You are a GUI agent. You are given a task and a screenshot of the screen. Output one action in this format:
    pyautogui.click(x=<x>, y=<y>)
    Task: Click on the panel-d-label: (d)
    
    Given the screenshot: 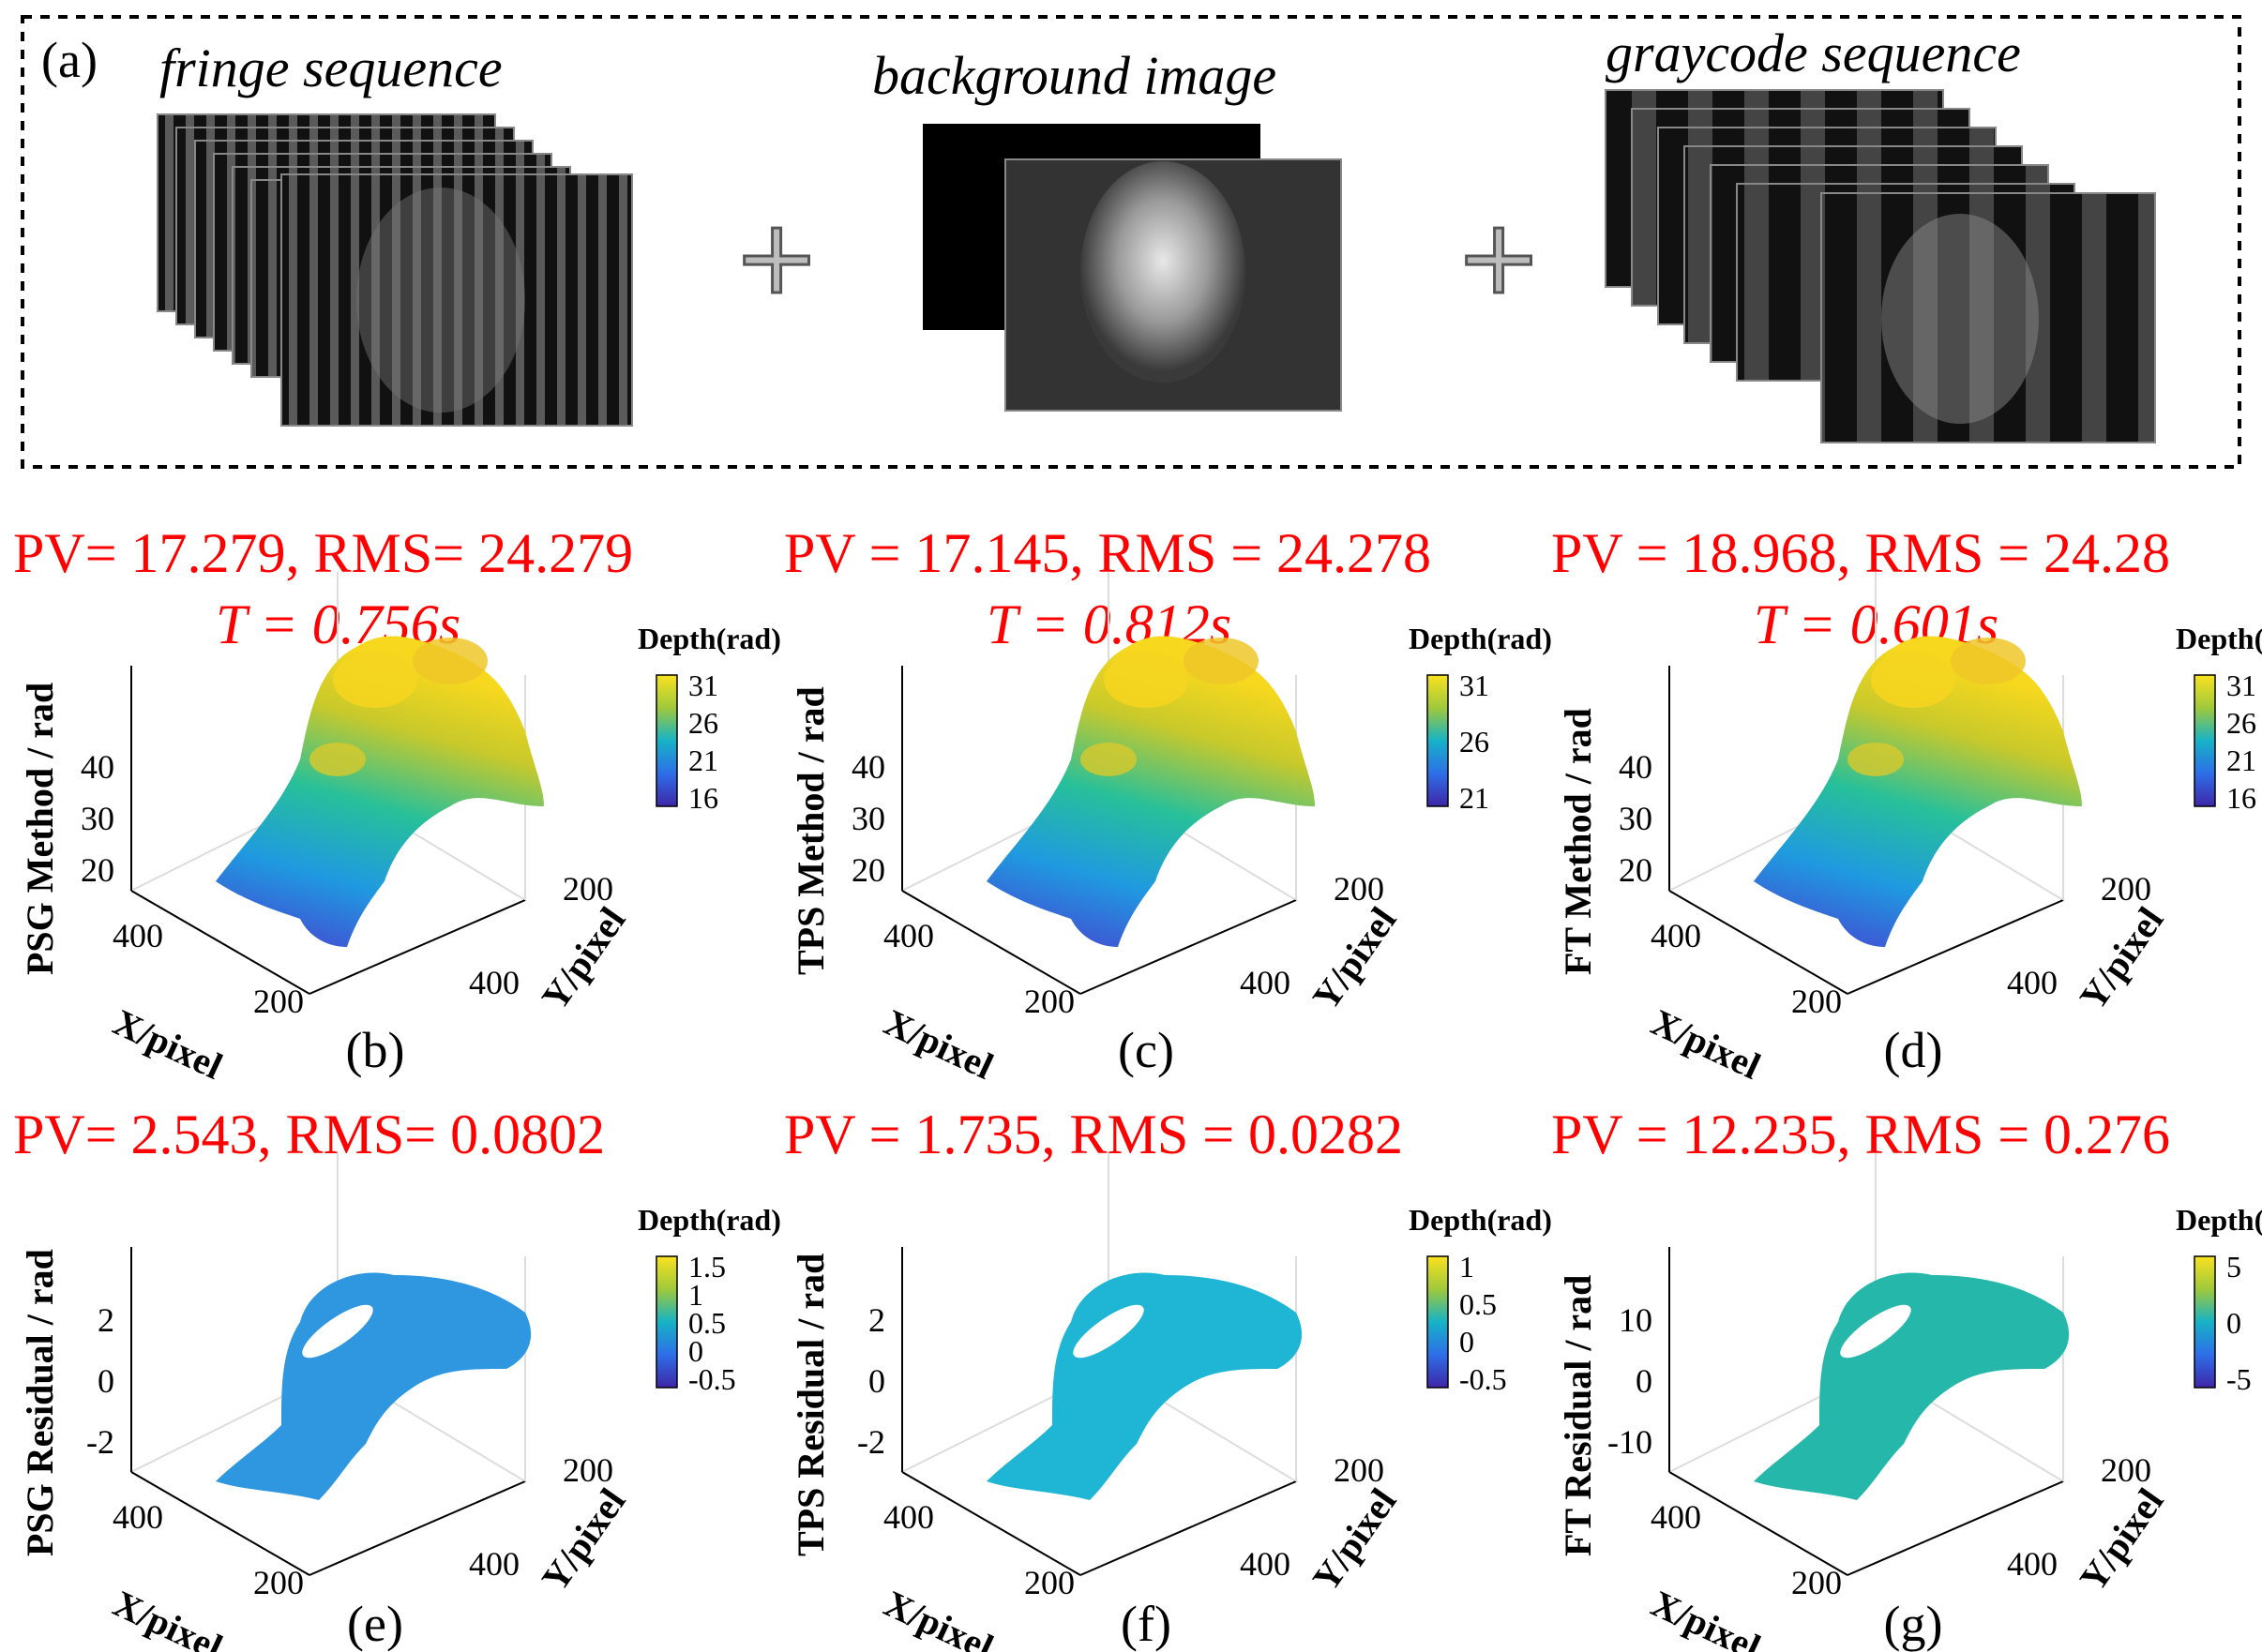 What is the action you would take?
    pyautogui.click(x=1913, y=1050)
    